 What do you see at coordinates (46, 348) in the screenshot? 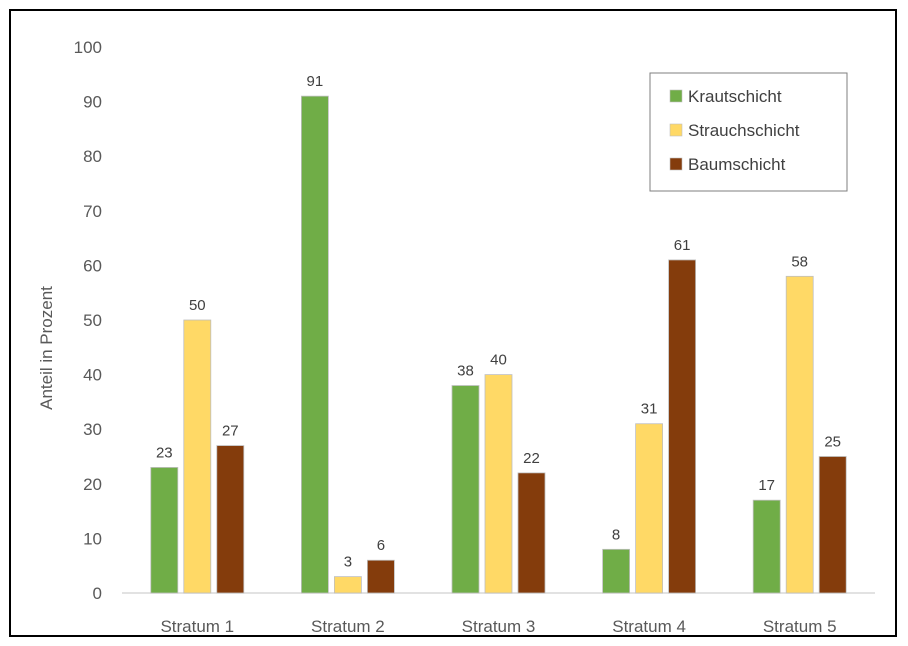
I see `y-axis-title: Anteil in Prozent` at bounding box center [46, 348].